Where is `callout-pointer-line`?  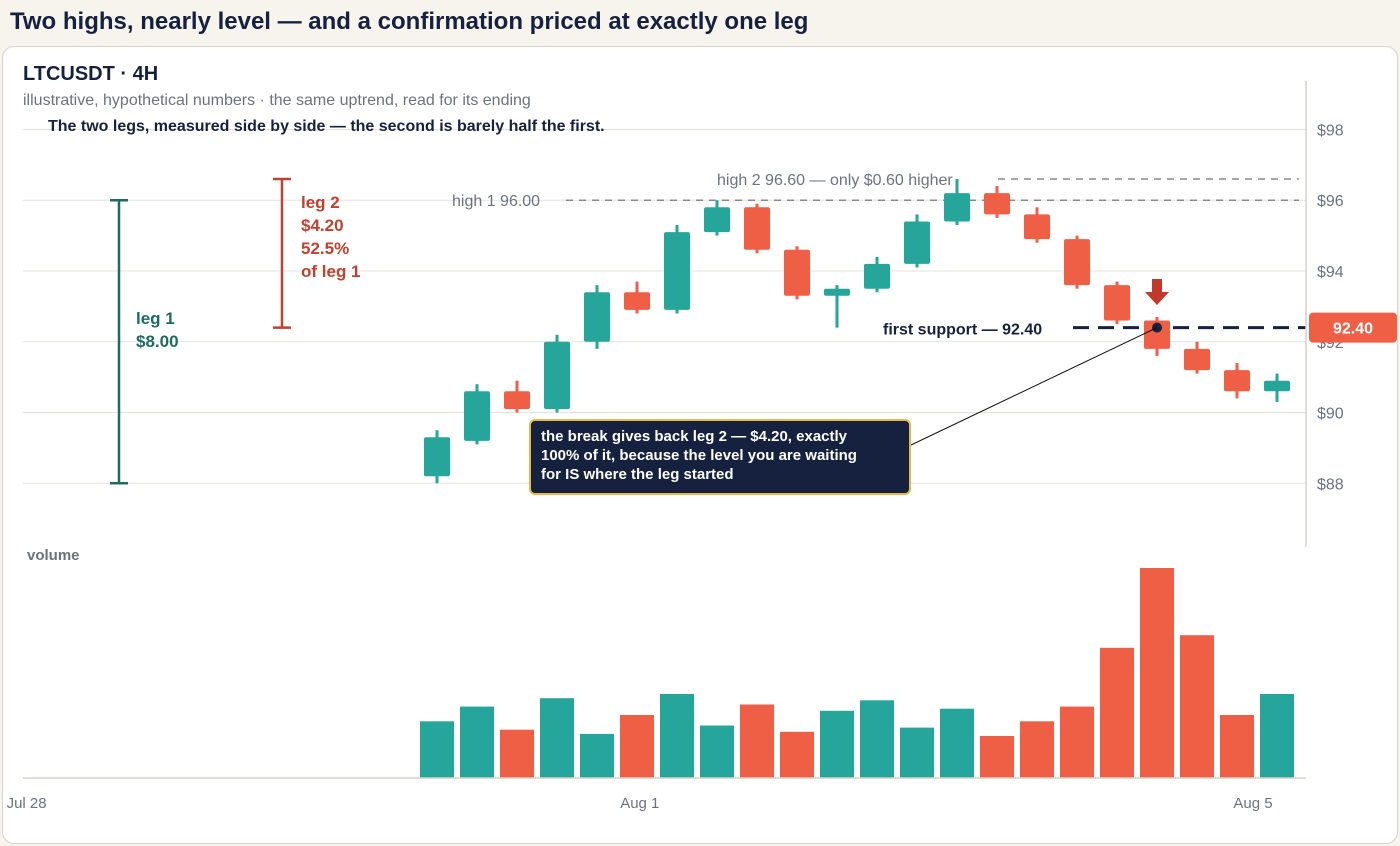 callout-pointer-line is located at coordinates (1034, 386).